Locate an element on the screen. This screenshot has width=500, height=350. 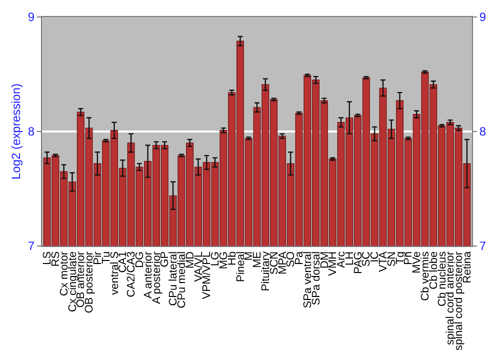
x-tick-label: Retina is located at coordinates (468, 267).